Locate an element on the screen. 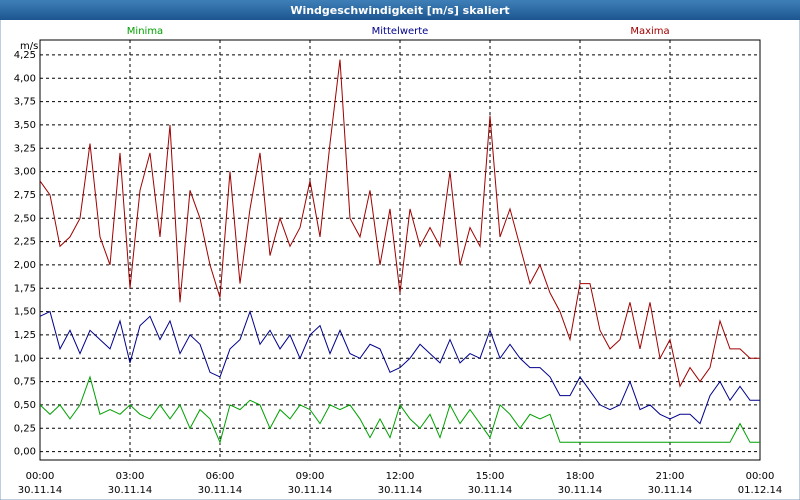 The width and height of the screenshot is (800, 500). y-tick-label: 0,75 is located at coordinates (25, 382).